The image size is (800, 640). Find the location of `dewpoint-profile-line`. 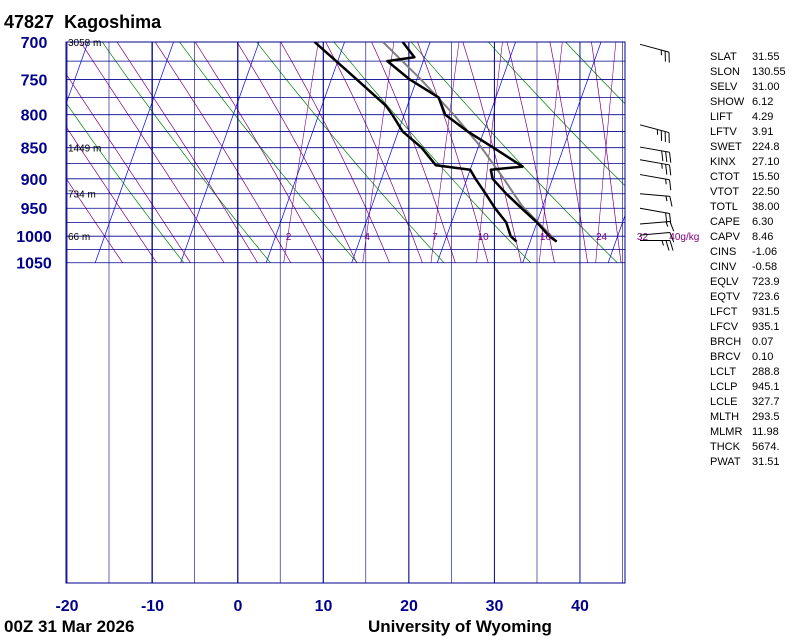

dewpoint-profile-line is located at coordinates (415, 142).